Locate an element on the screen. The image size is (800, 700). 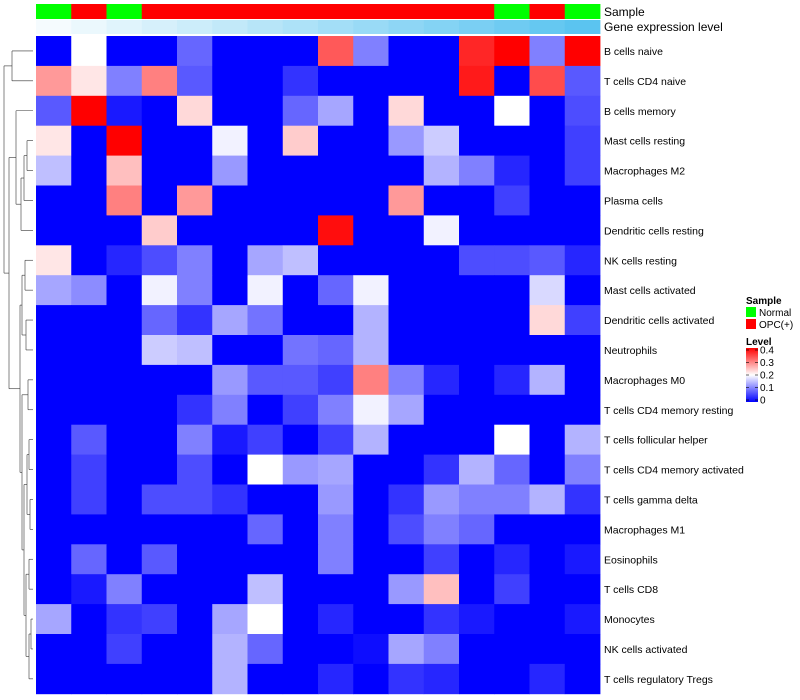
level-tick-label: 0.3 is located at coordinates (767, 363).